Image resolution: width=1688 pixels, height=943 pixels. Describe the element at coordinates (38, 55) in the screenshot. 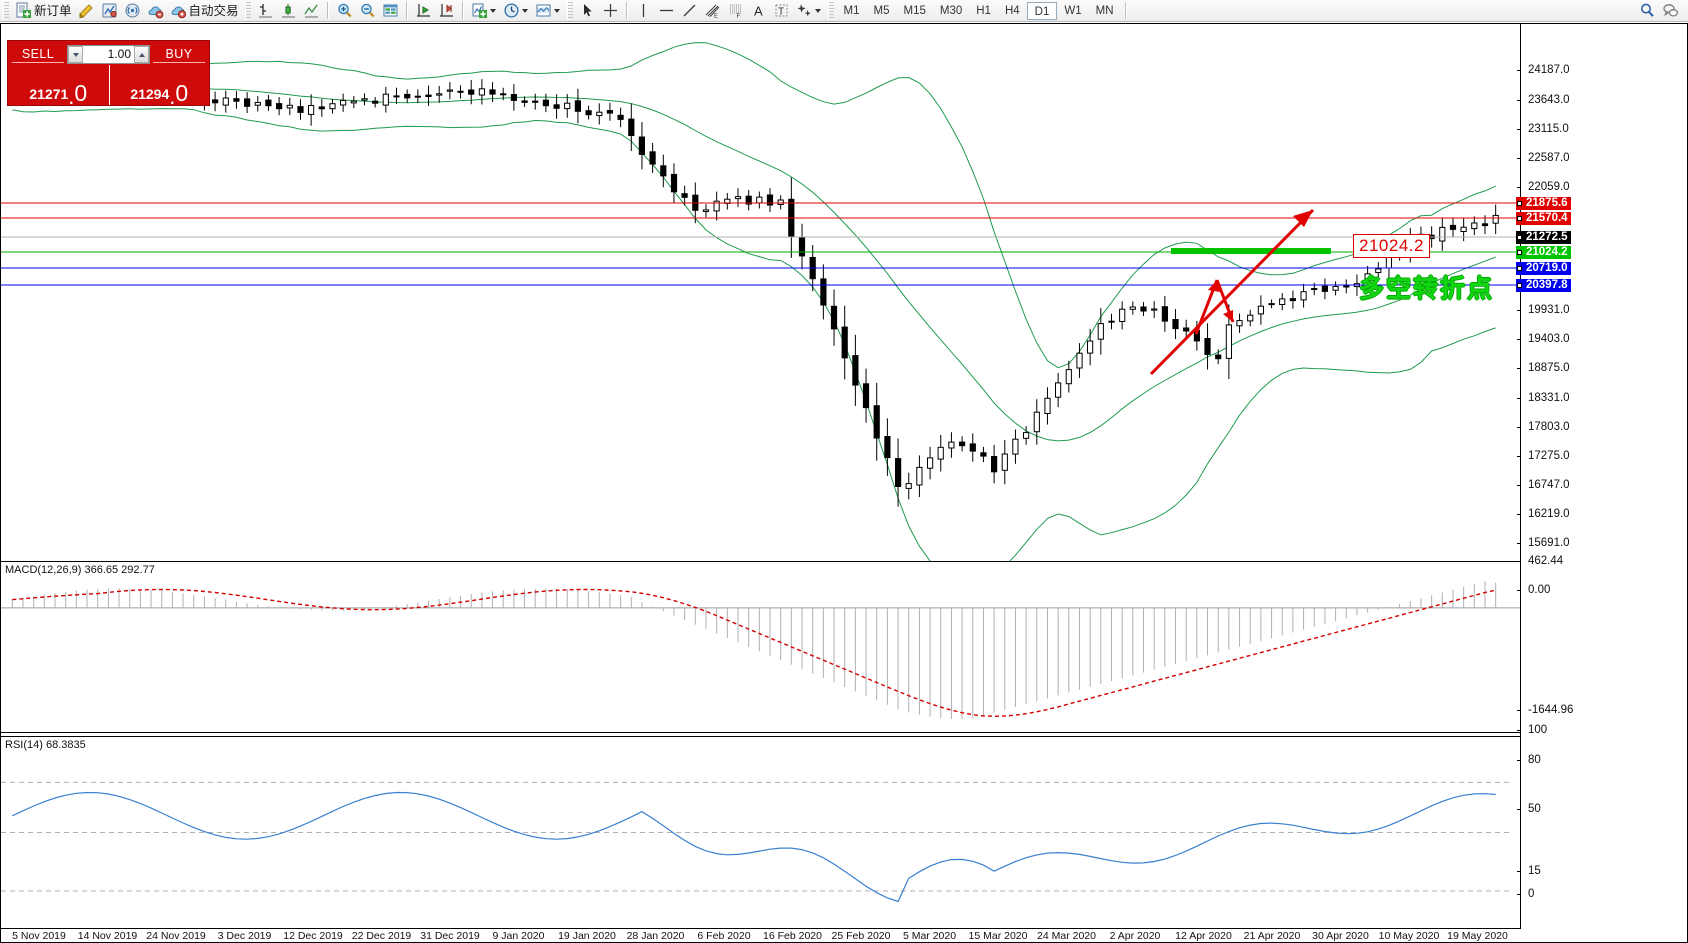

I see `sell-label: SELL` at that location.